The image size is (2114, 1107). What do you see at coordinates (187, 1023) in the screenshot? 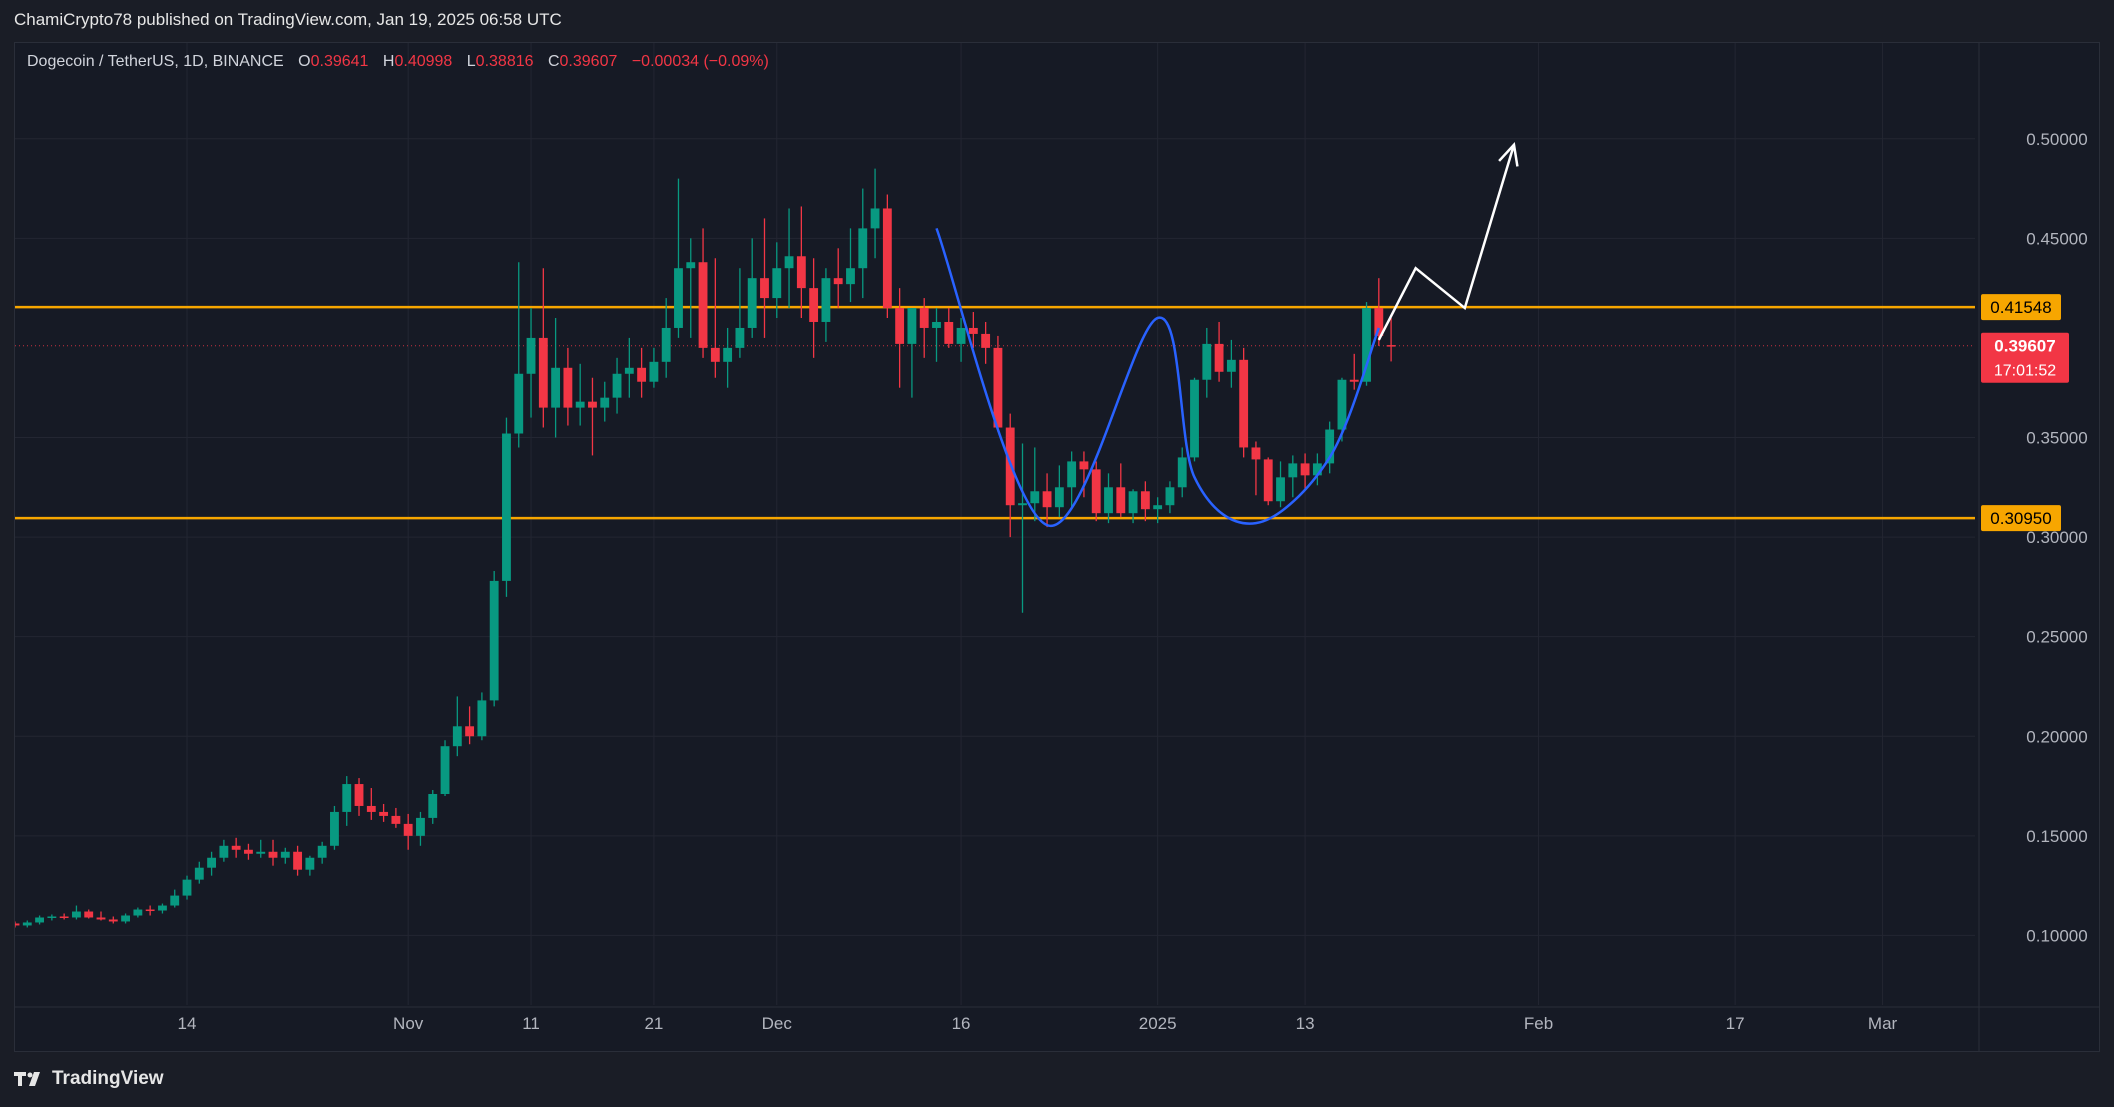
I see `x-tick-label: 14` at bounding box center [187, 1023].